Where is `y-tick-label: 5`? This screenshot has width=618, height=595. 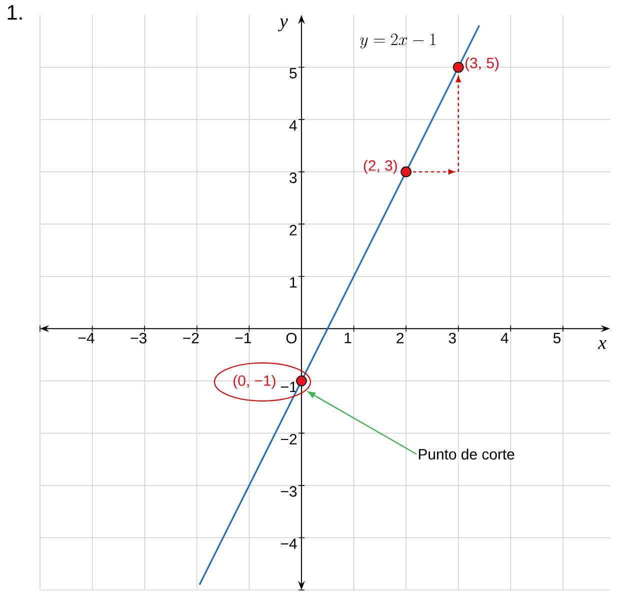 y-tick-label: 5 is located at coordinates (293, 73).